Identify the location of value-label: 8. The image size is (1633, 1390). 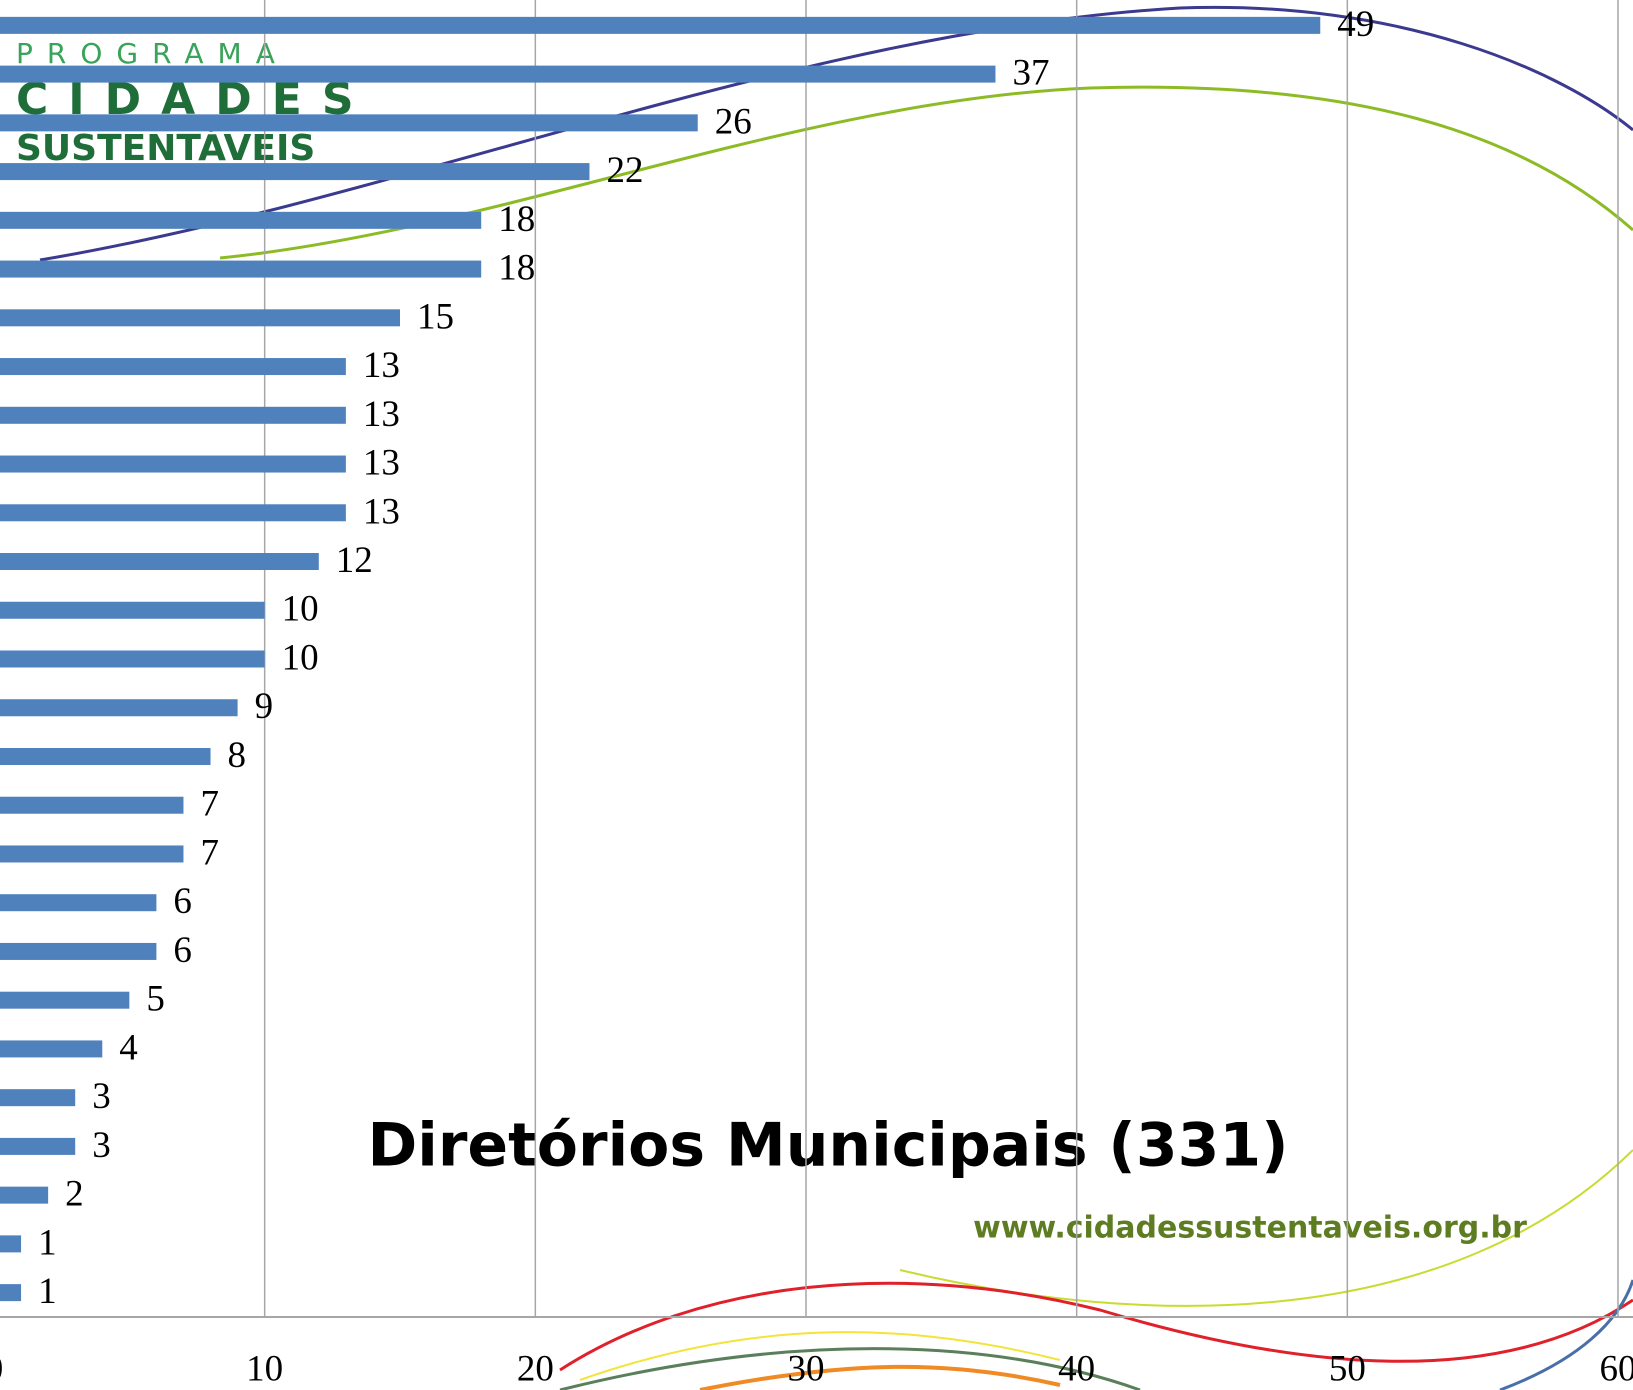
(237, 755).